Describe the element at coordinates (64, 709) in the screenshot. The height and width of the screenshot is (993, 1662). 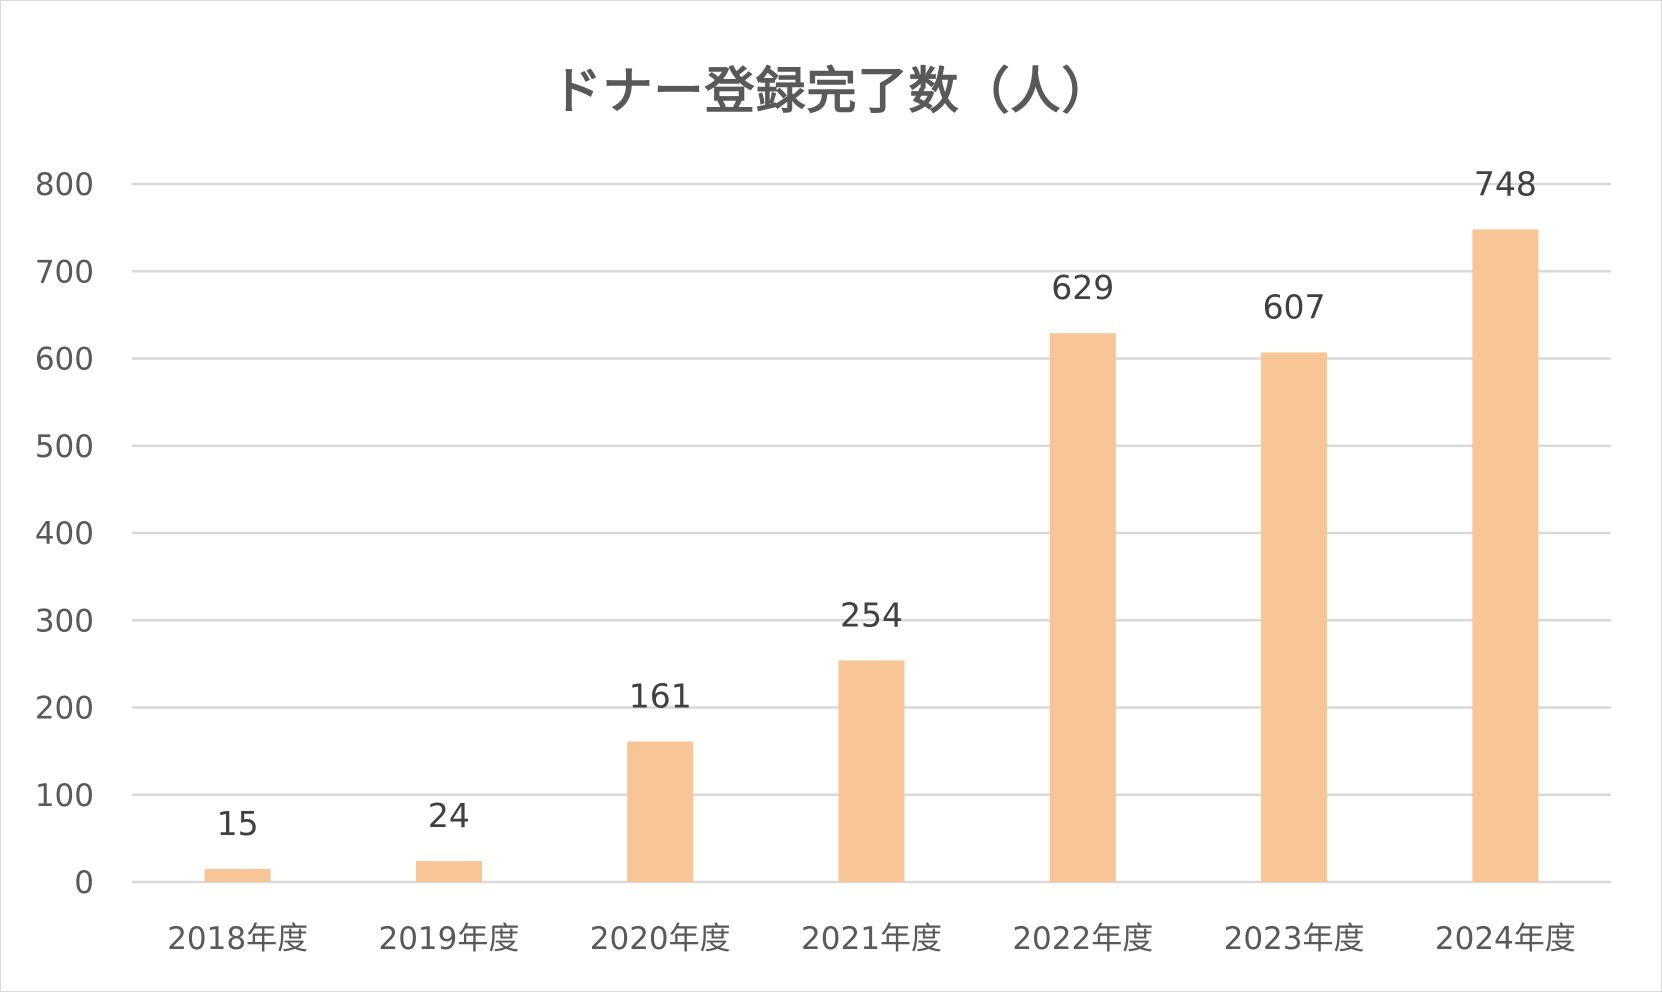
I see `y-tick-label: 200` at that location.